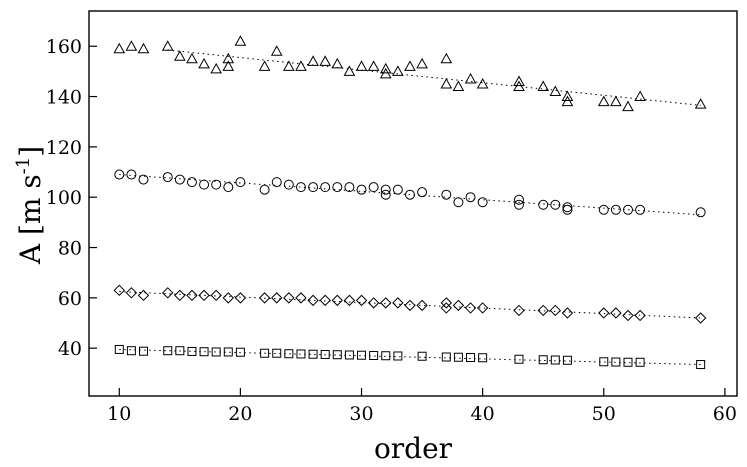 This screenshot has width=747, height=467. What do you see at coordinates (64, 47) in the screenshot?
I see `y-tick-label: 160` at bounding box center [64, 47].